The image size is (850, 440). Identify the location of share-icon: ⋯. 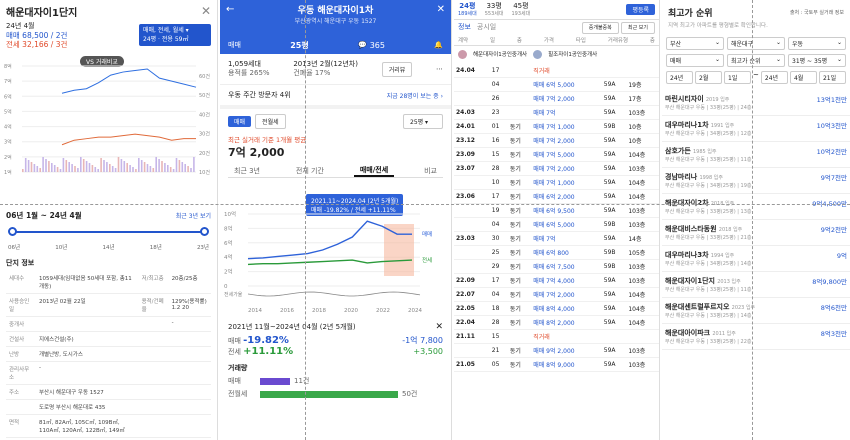
(439, 69).